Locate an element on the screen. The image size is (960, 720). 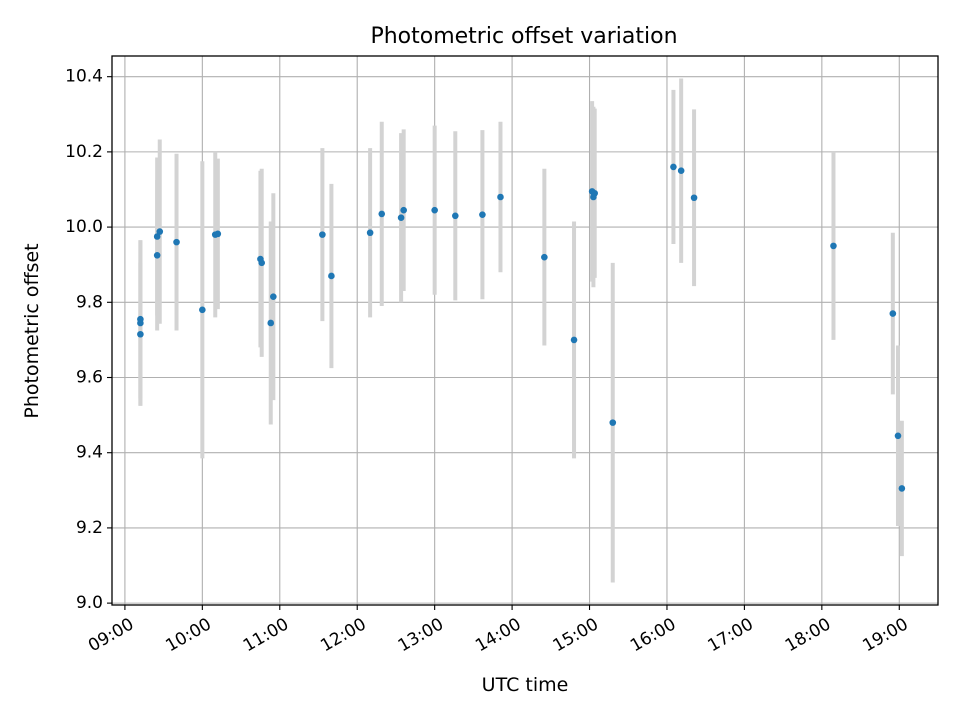
y-tick-label: 9.2 is located at coordinates (89, 528).